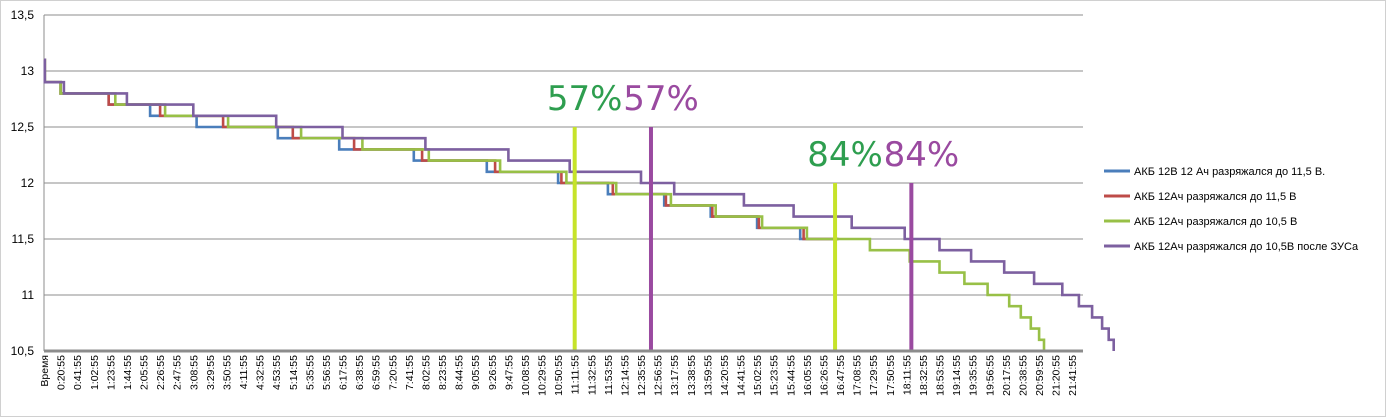 The image size is (1386, 417). I want to click on x-tick-label: 21:41:55, so click(1073, 375).